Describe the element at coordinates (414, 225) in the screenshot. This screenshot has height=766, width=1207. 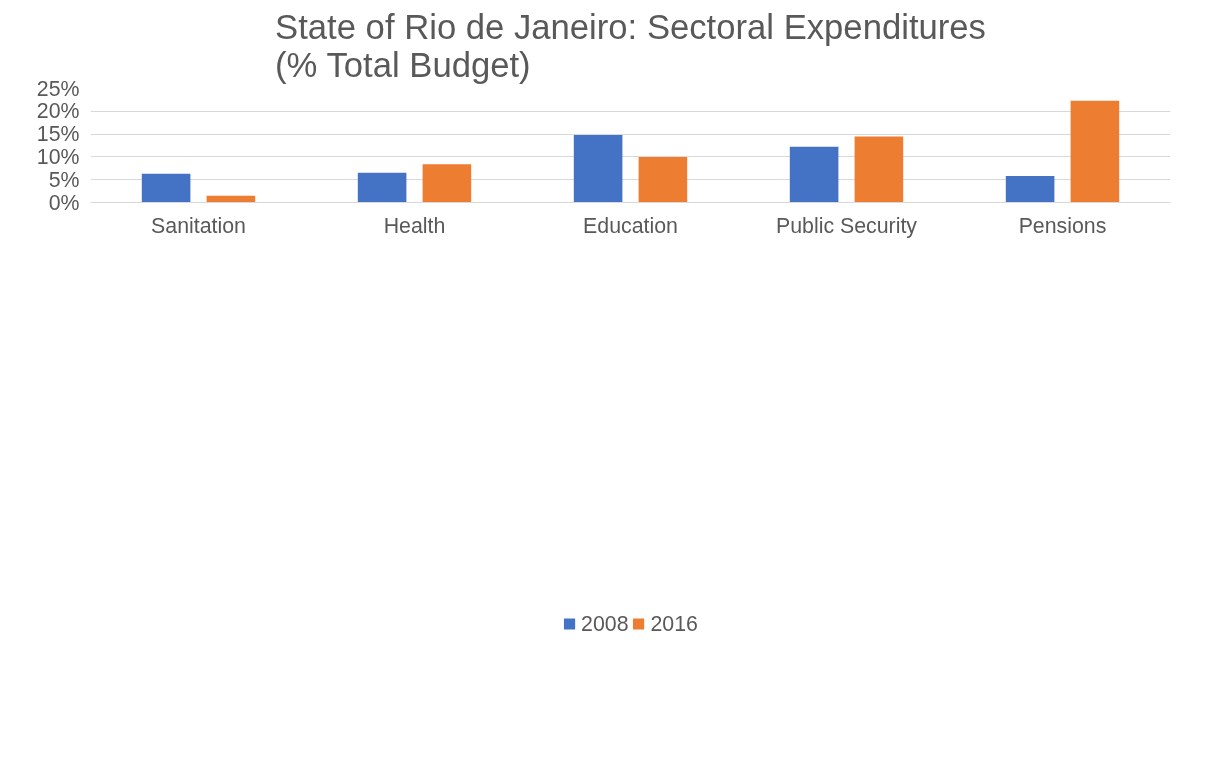
I see `x-tick-label: Health` at that location.